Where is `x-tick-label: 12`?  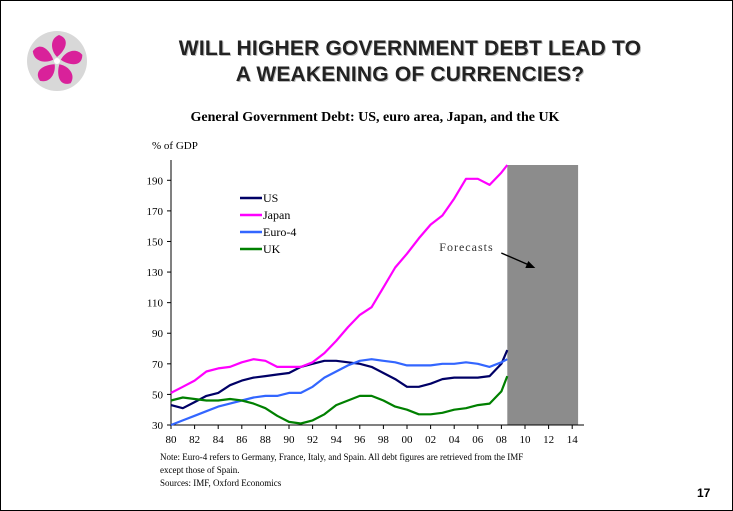 x-tick-label: 12 is located at coordinates (548, 440).